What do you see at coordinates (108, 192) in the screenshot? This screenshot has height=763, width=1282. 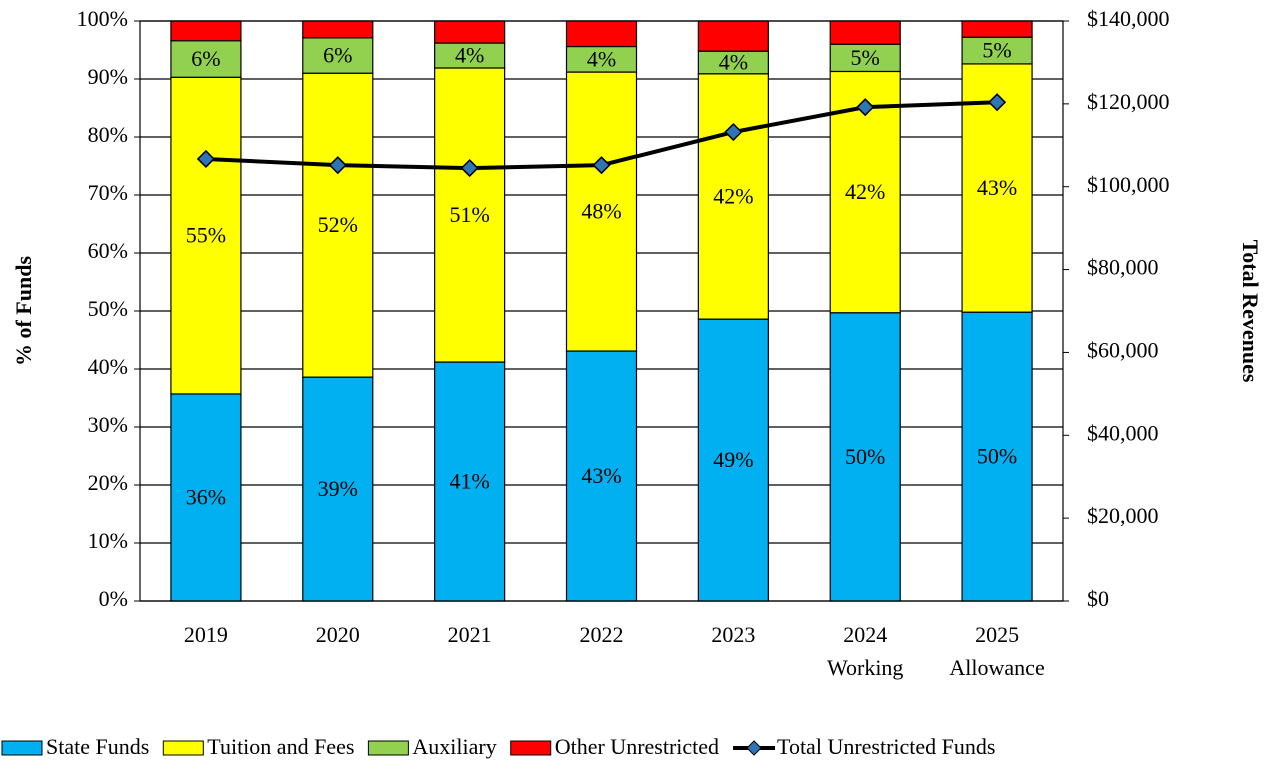 I see `y-tick-label: 70%` at bounding box center [108, 192].